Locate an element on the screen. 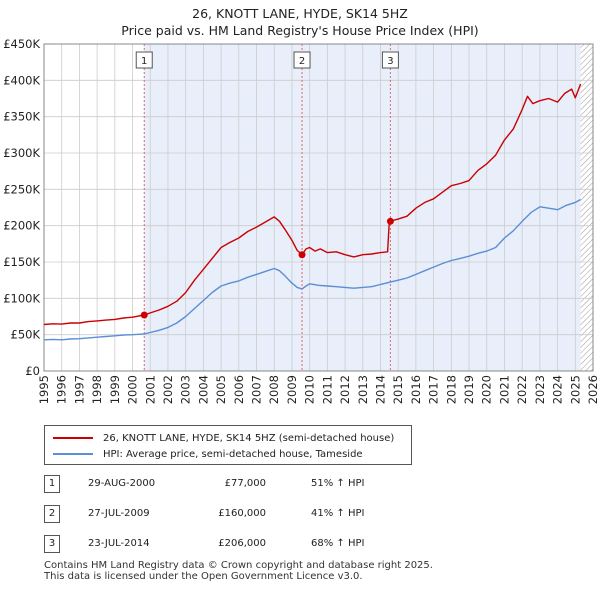  legend-swatch-price is located at coordinates (73, 438).